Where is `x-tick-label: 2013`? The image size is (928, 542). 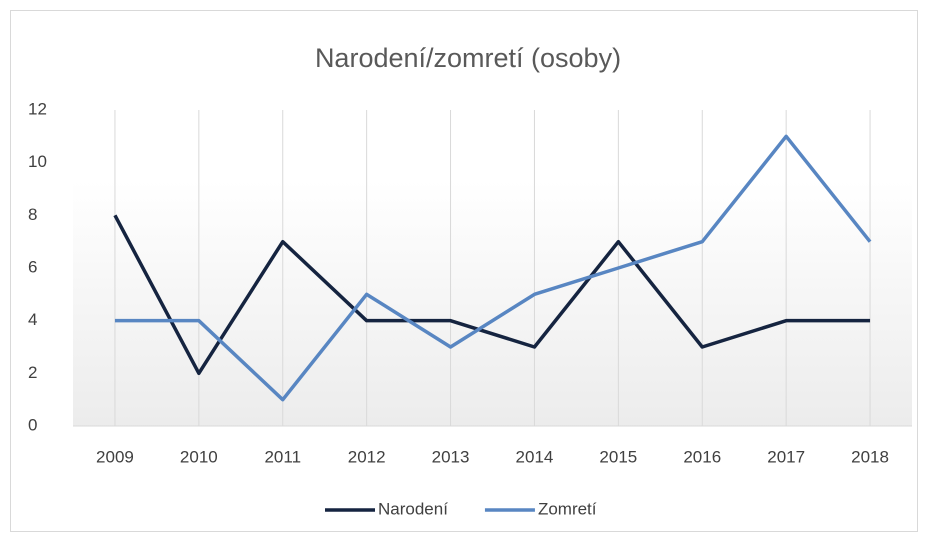 x-tick-label: 2013 is located at coordinates (451, 456).